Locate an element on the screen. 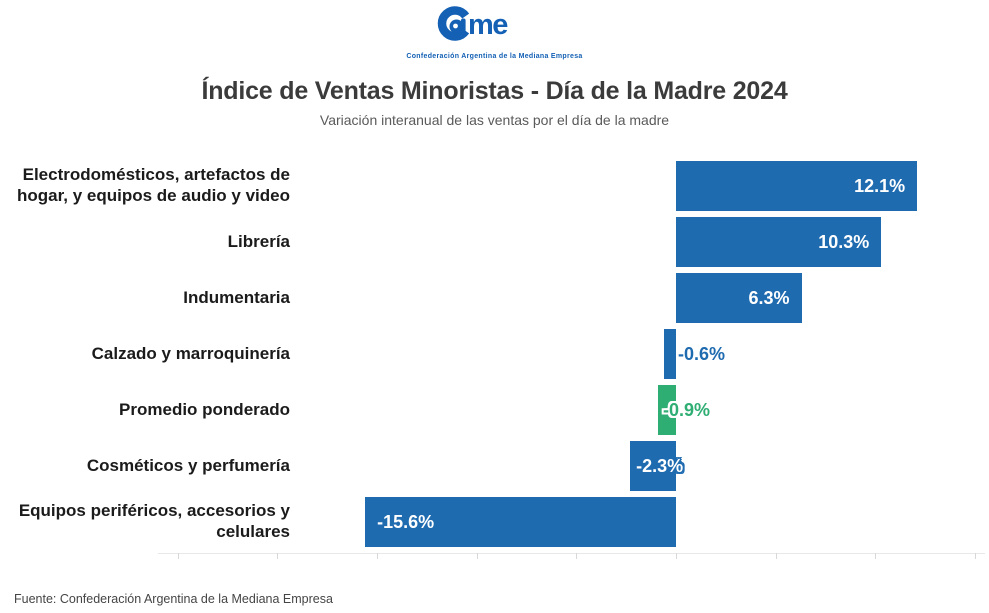 The width and height of the screenshot is (989, 613). bar-track: 6.3% is located at coordinates (644, 298).